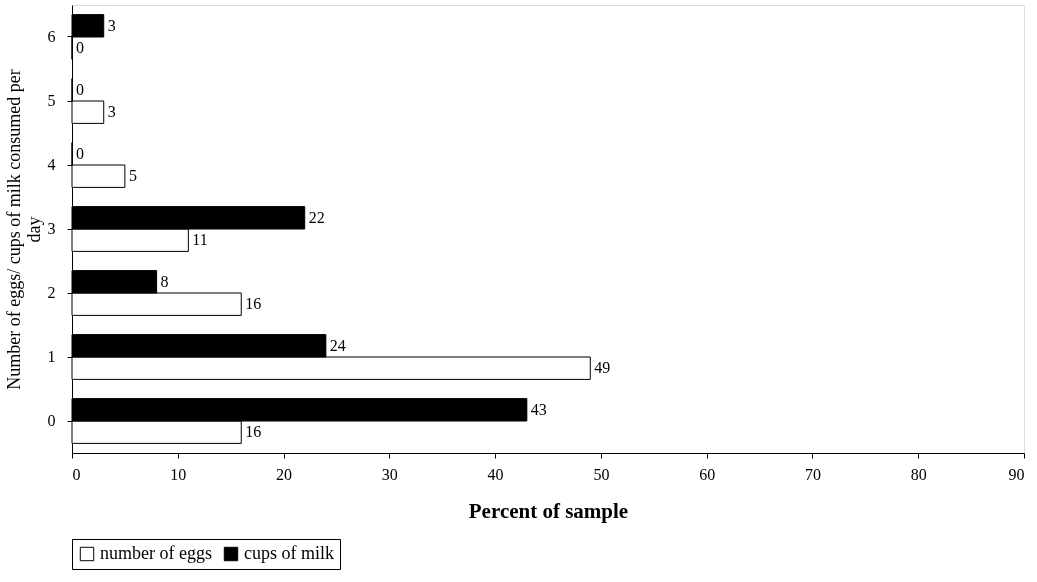 The width and height of the screenshot is (1037, 582). What do you see at coordinates (51, 420) in the screenshot?
I see `y-tick-label: 0` at bounding box center [51, 420].